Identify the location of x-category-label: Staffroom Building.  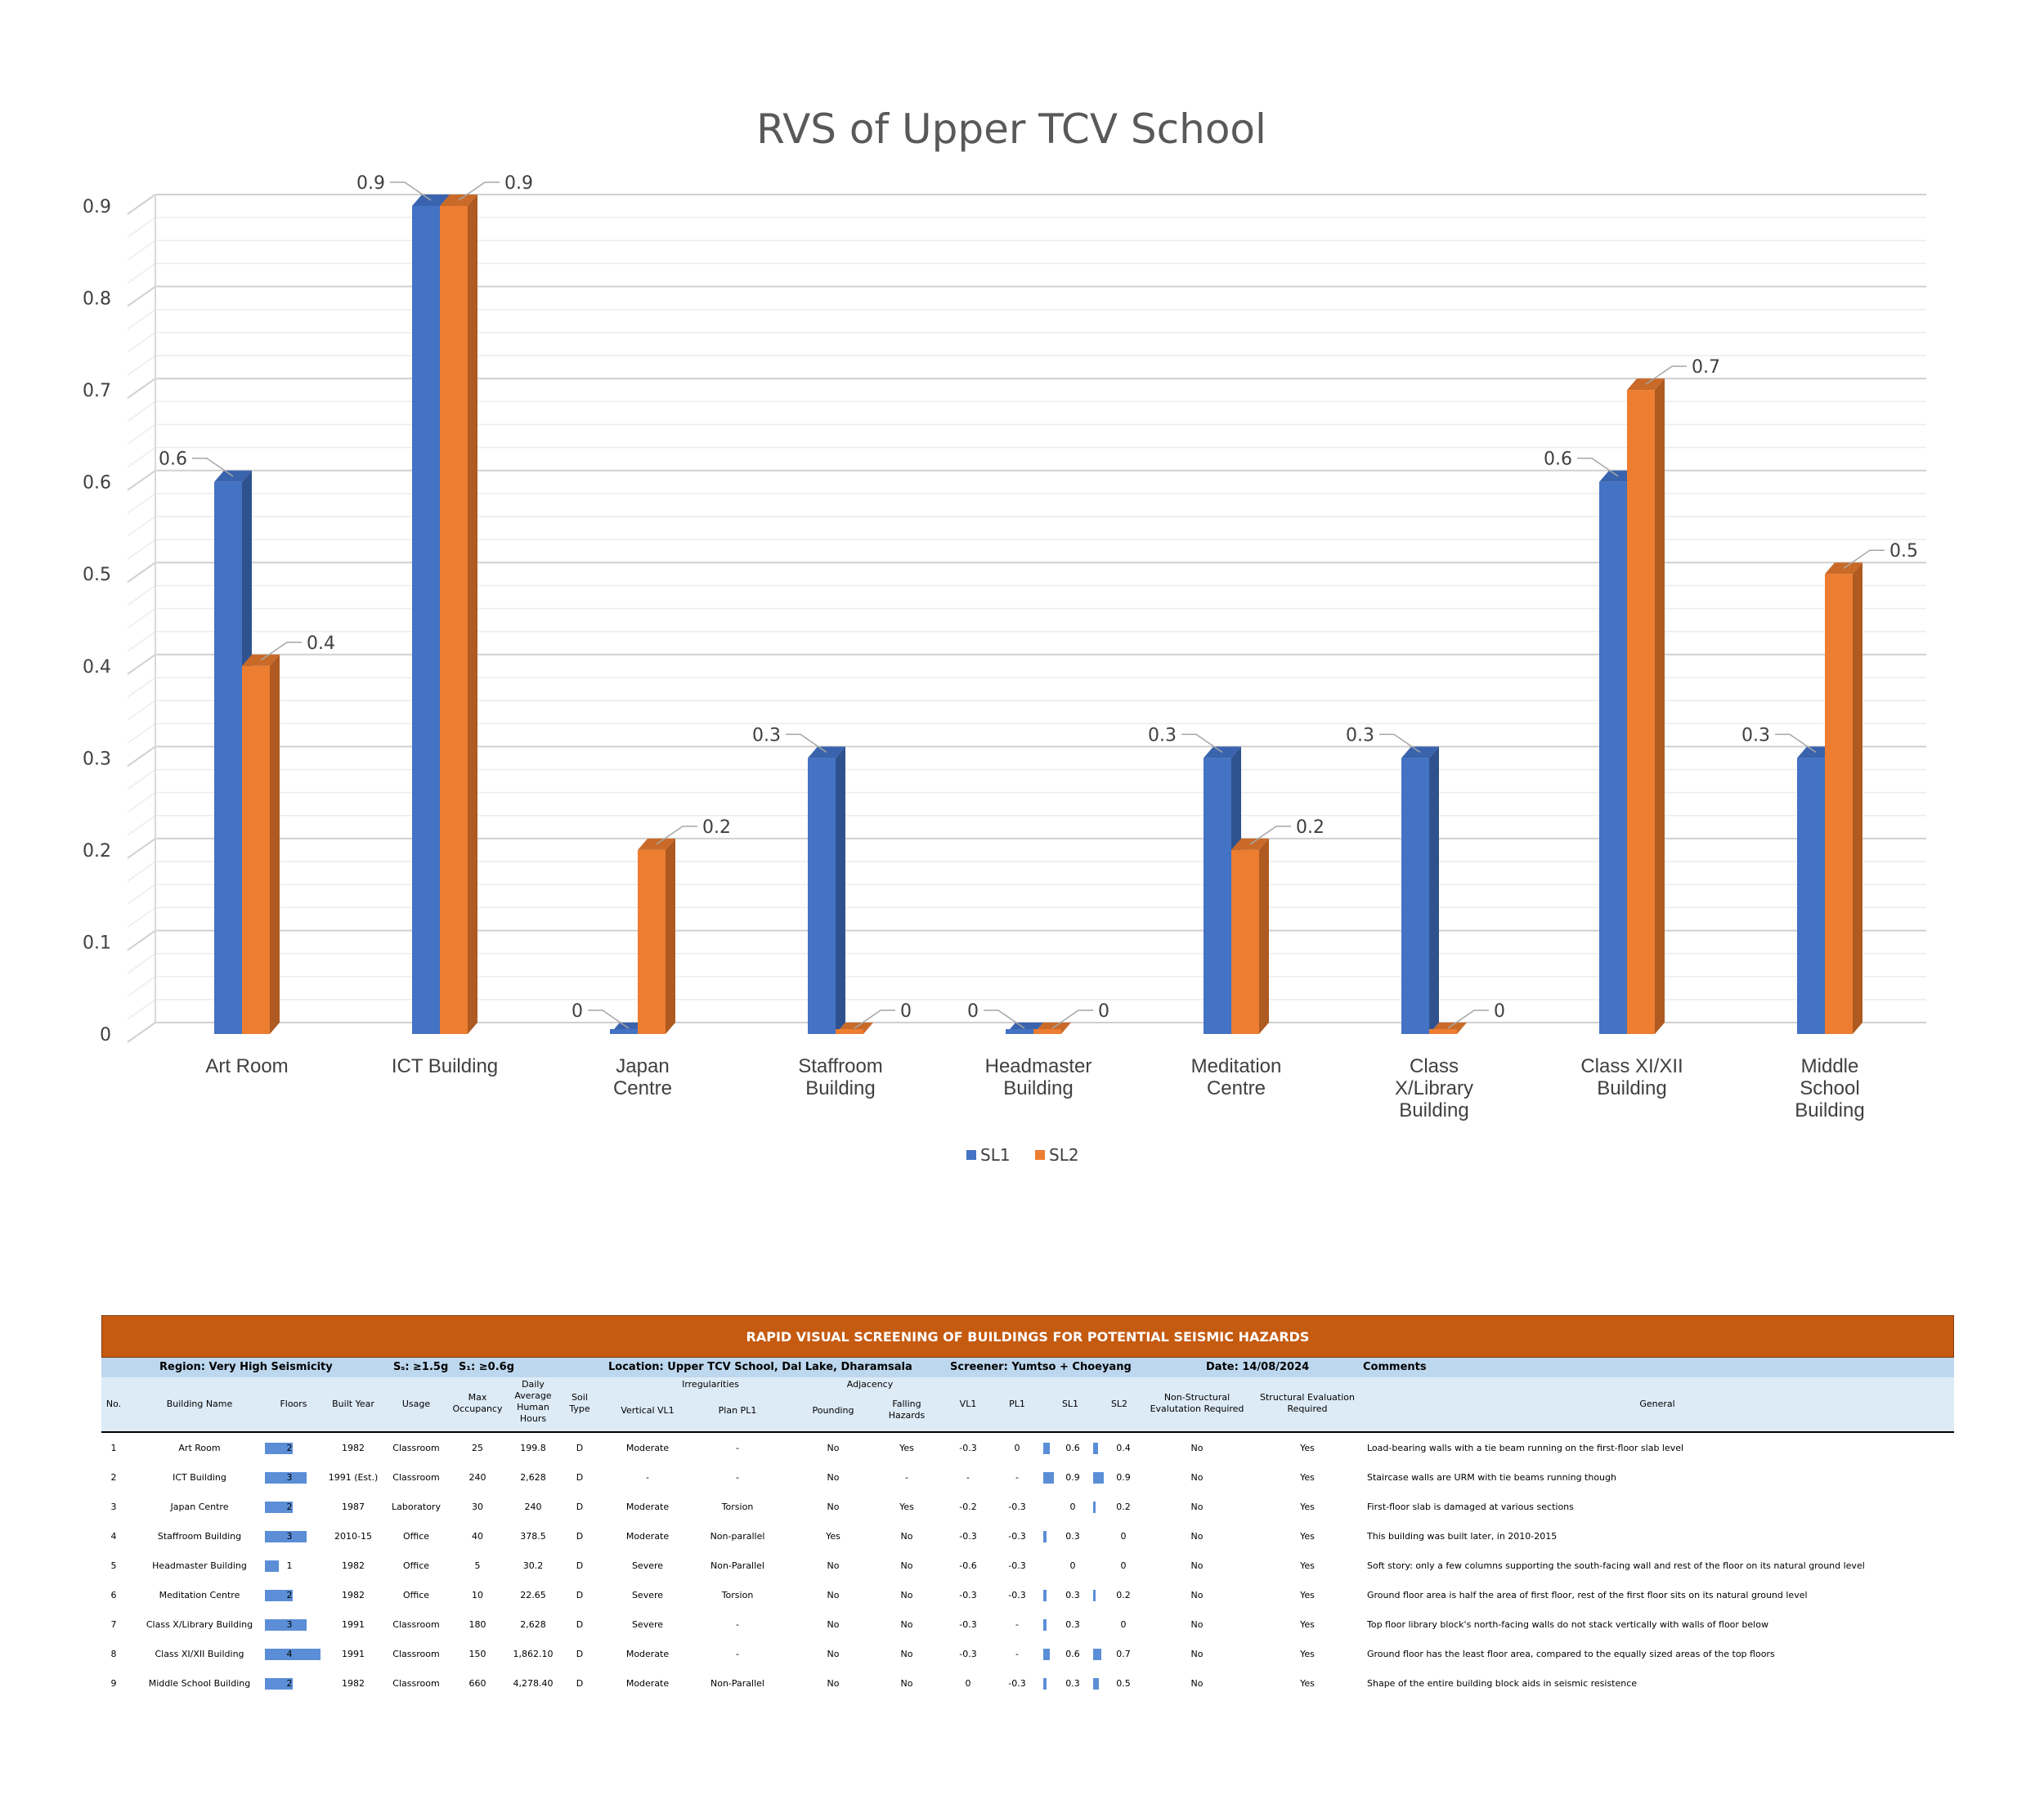
(841, 1077).